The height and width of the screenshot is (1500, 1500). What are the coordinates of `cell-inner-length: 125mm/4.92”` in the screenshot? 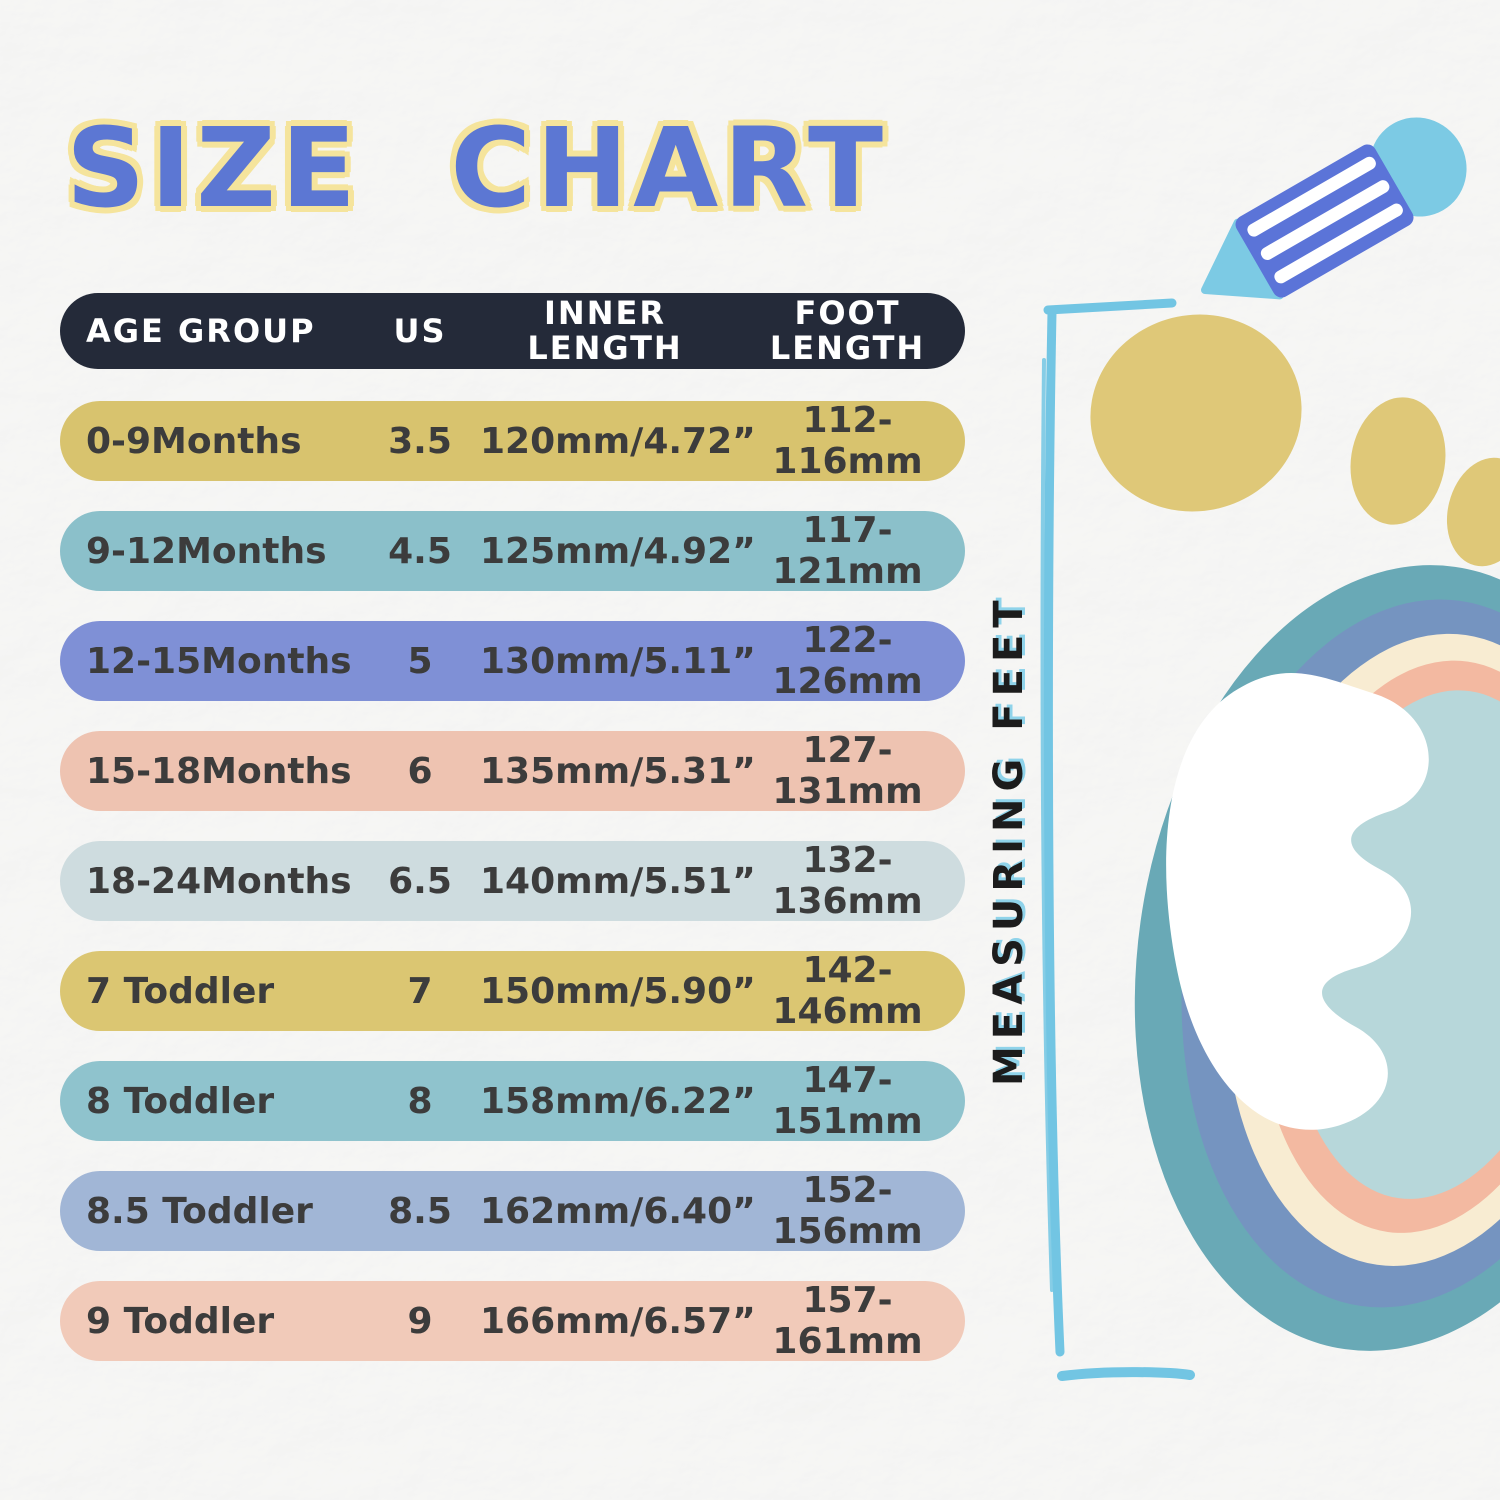 It's located at (618, 551).